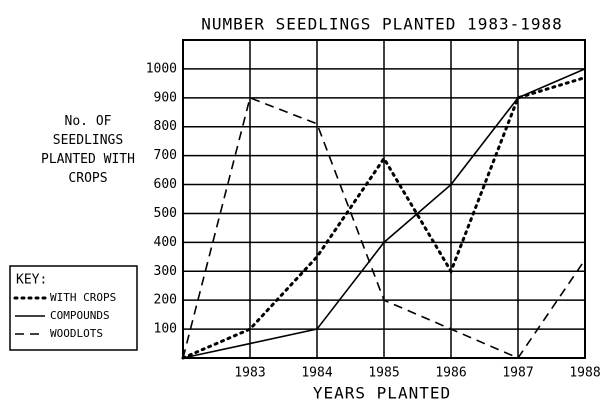  What do you see at coordinates (88, 150) in the screenshot?
I see `y-axis-label: No. OF SEEDLINGS PLANTED WITH CROPS` at bounding box center [88, 150].